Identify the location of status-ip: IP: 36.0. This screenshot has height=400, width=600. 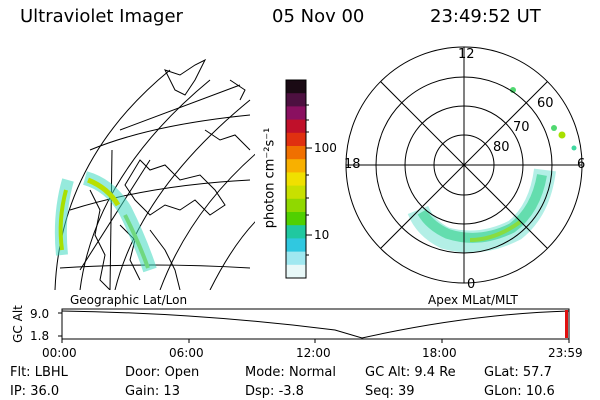
(35, 391).